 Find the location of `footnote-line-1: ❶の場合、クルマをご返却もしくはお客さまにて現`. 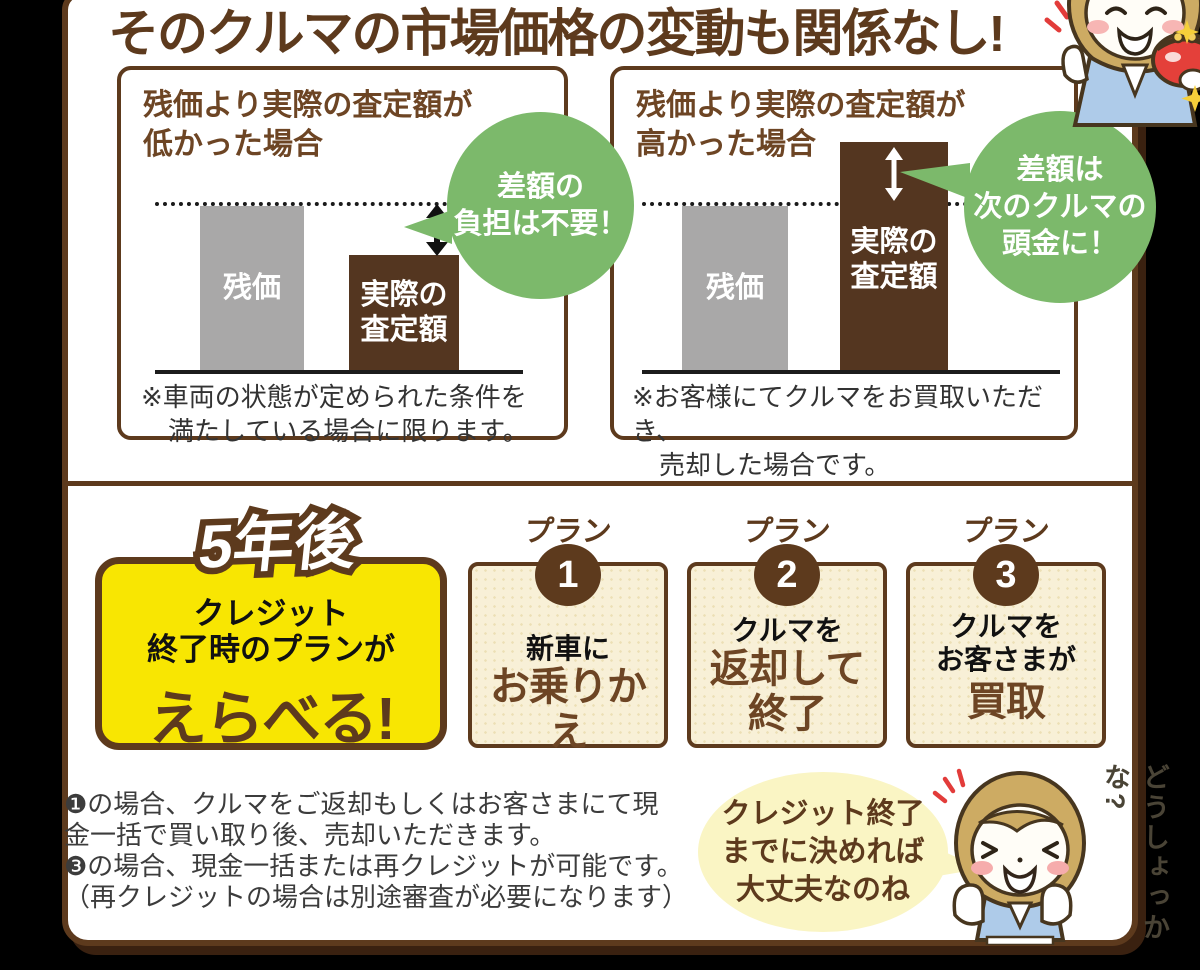

footnote-line-1: ❶の場合、クルマをご返却もしくはお客さまにて現 is located at coordinates (361, 804).